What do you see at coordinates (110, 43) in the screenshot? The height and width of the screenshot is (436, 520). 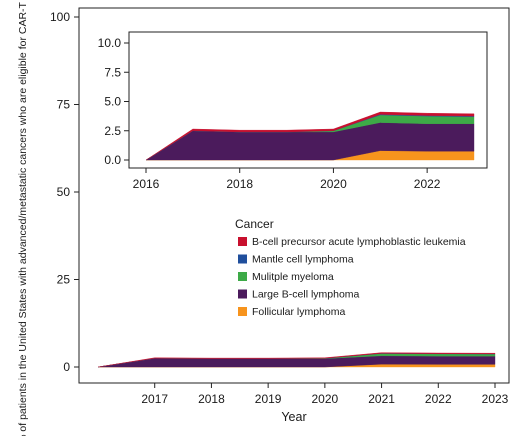 I see `inset-y-tick-label: 10.0` at bounding box center [110, 43].